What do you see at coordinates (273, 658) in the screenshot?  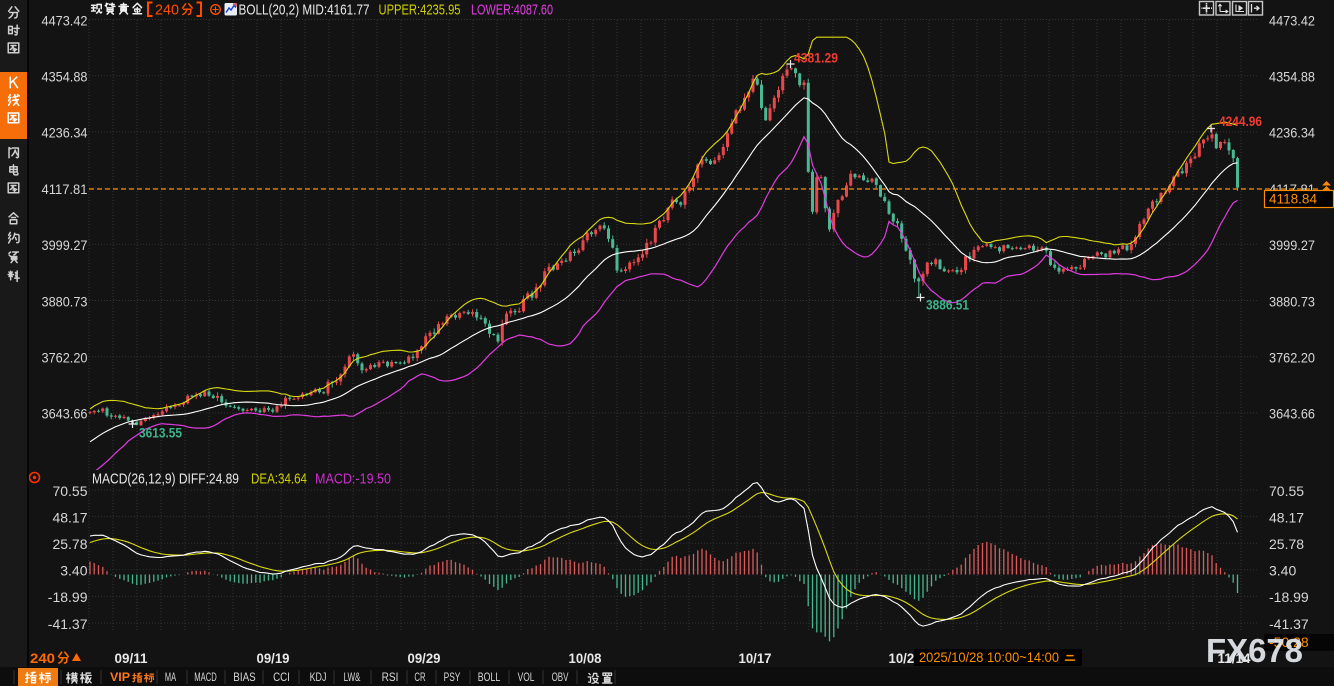 I see `svg-text: 09/19` at bounding box center [273, 658].